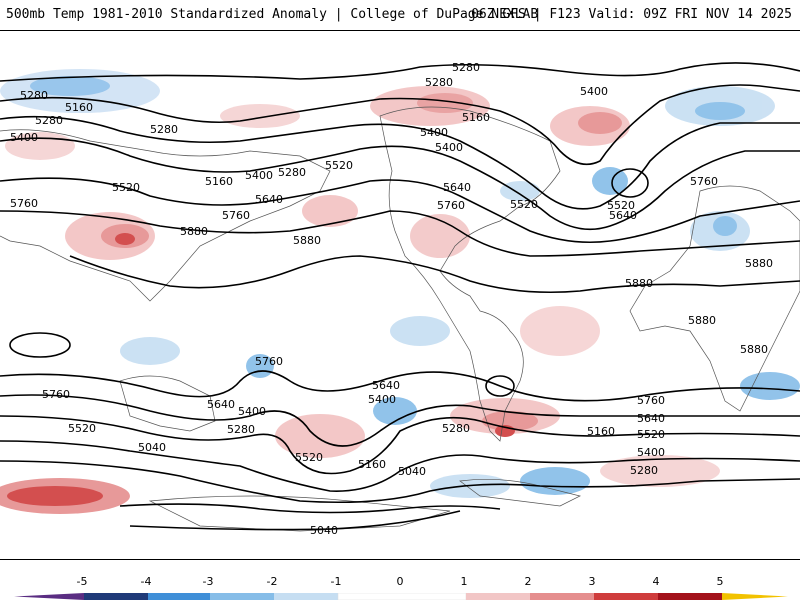 The height and width of the screenshot is (600, 800). What do you see at coordinates (272, 581) in the screenshot?
I see `colorbar-tick-label: -2` at bounding box center [272, 581].